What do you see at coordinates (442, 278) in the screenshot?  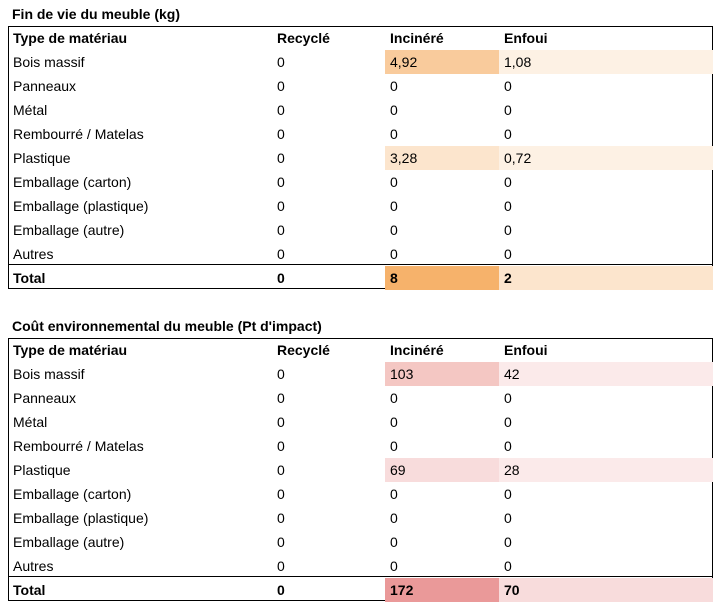 I see `total-incinerated: 8` at bounding box center [442, 278].